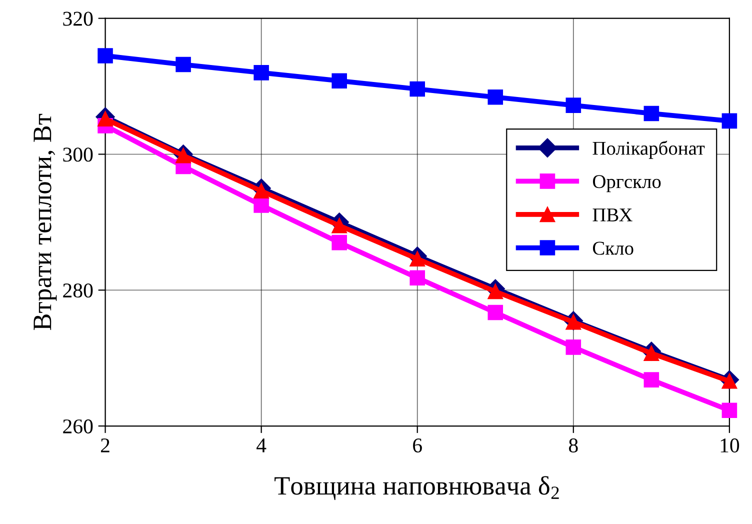 The height and width of the screenshot is (524, 752). What do you see at coordinates (612, 215) in the screenshot?
I see `legend-label: ПВХ` at bounding box center [612, 215].